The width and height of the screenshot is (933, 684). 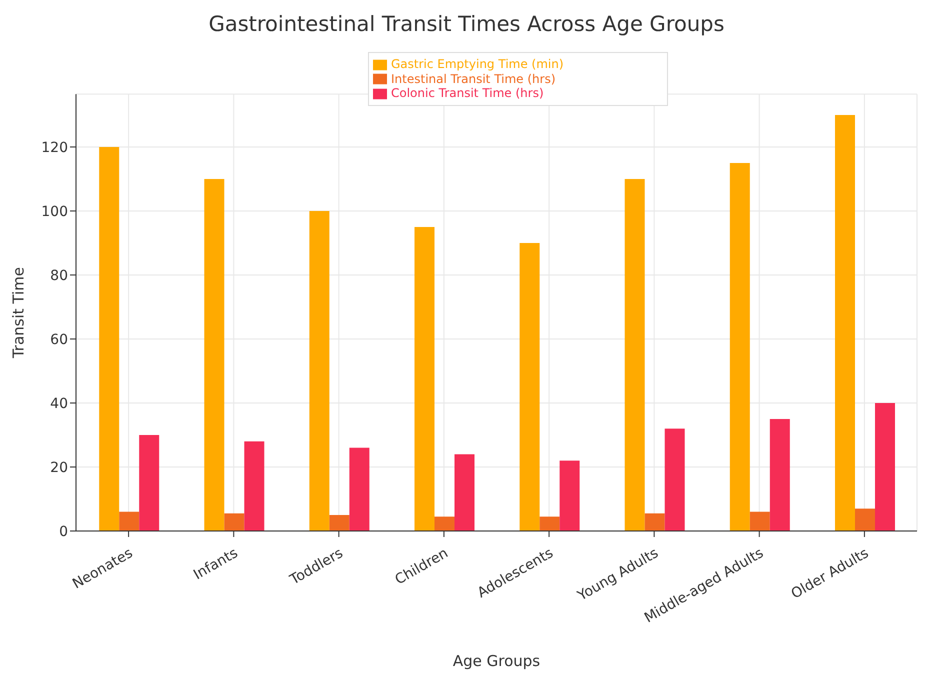 What do you see at coordinates (18, 313) in the screenshot?
I see `y-axis-title: Transit Time` at bounding box center [18, 313].